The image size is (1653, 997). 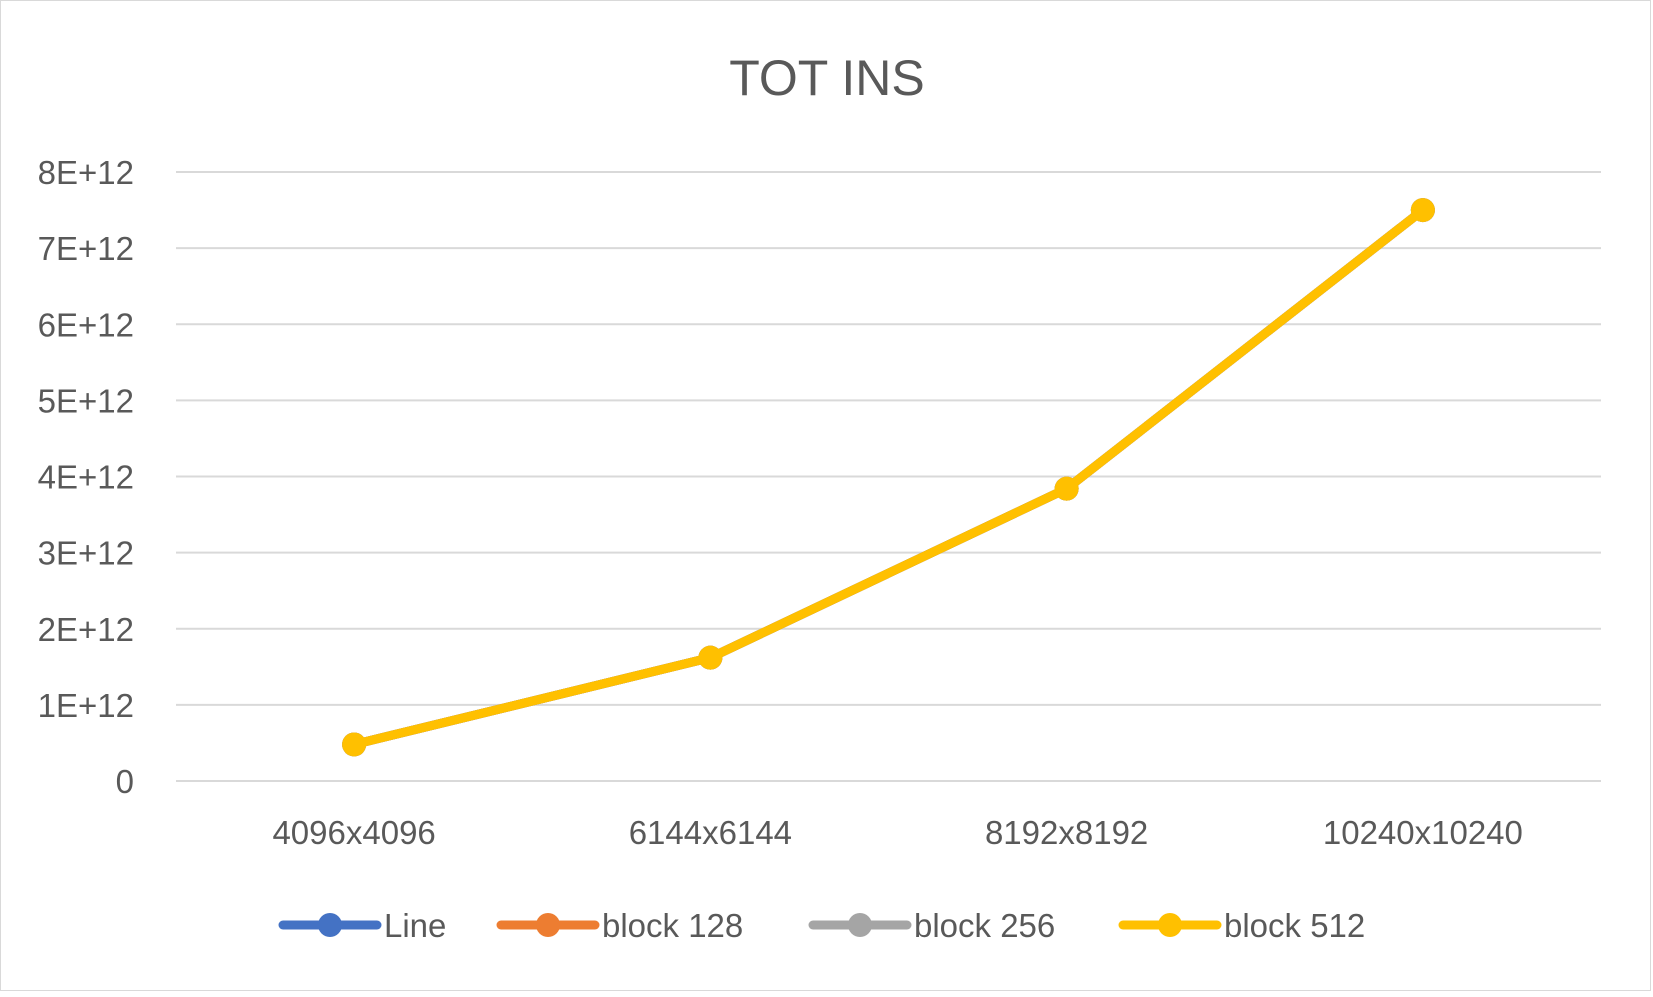 I want to click on chart-title: TOT INS, so click(x=826, y=78).